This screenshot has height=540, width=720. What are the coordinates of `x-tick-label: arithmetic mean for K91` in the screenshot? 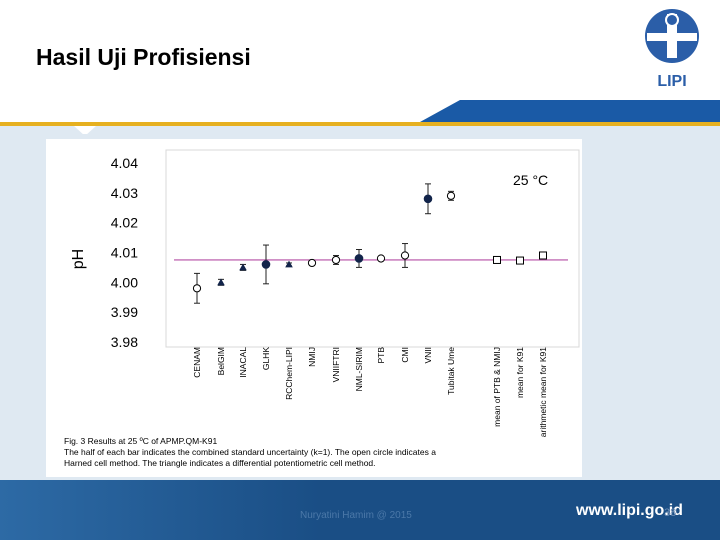 It's located at (543, 392).